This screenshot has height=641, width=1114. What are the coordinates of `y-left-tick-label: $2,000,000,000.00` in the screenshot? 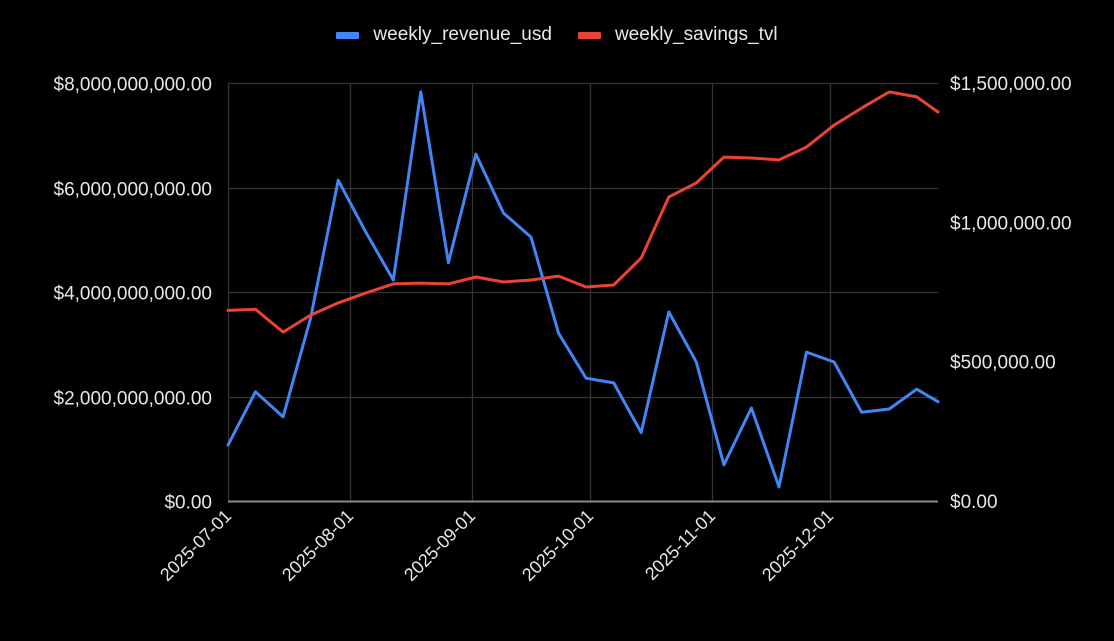 It's located at (133, 399).